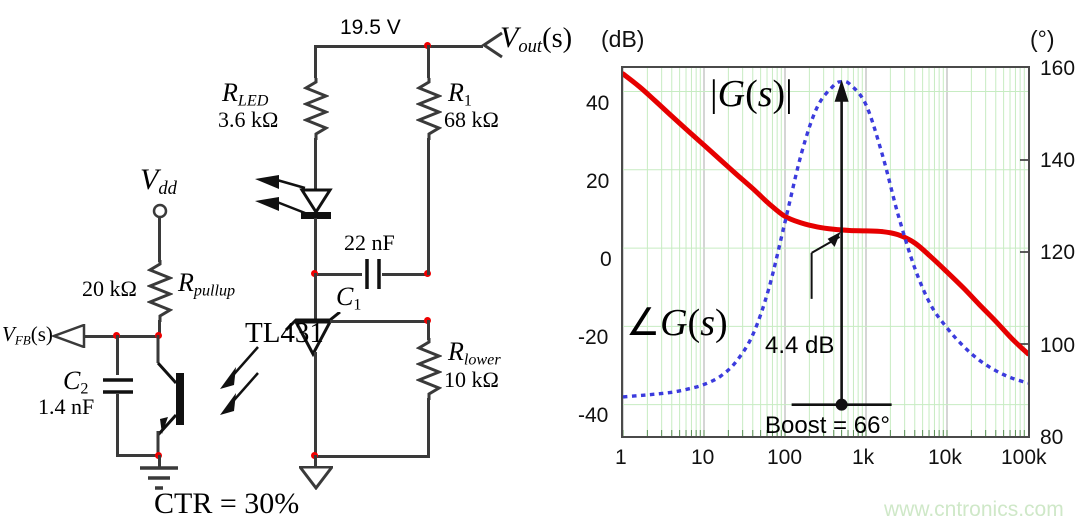 The width and height of the screenshot is (1080, 531). I want to click on xtick-2: 100, so click(785, 457).